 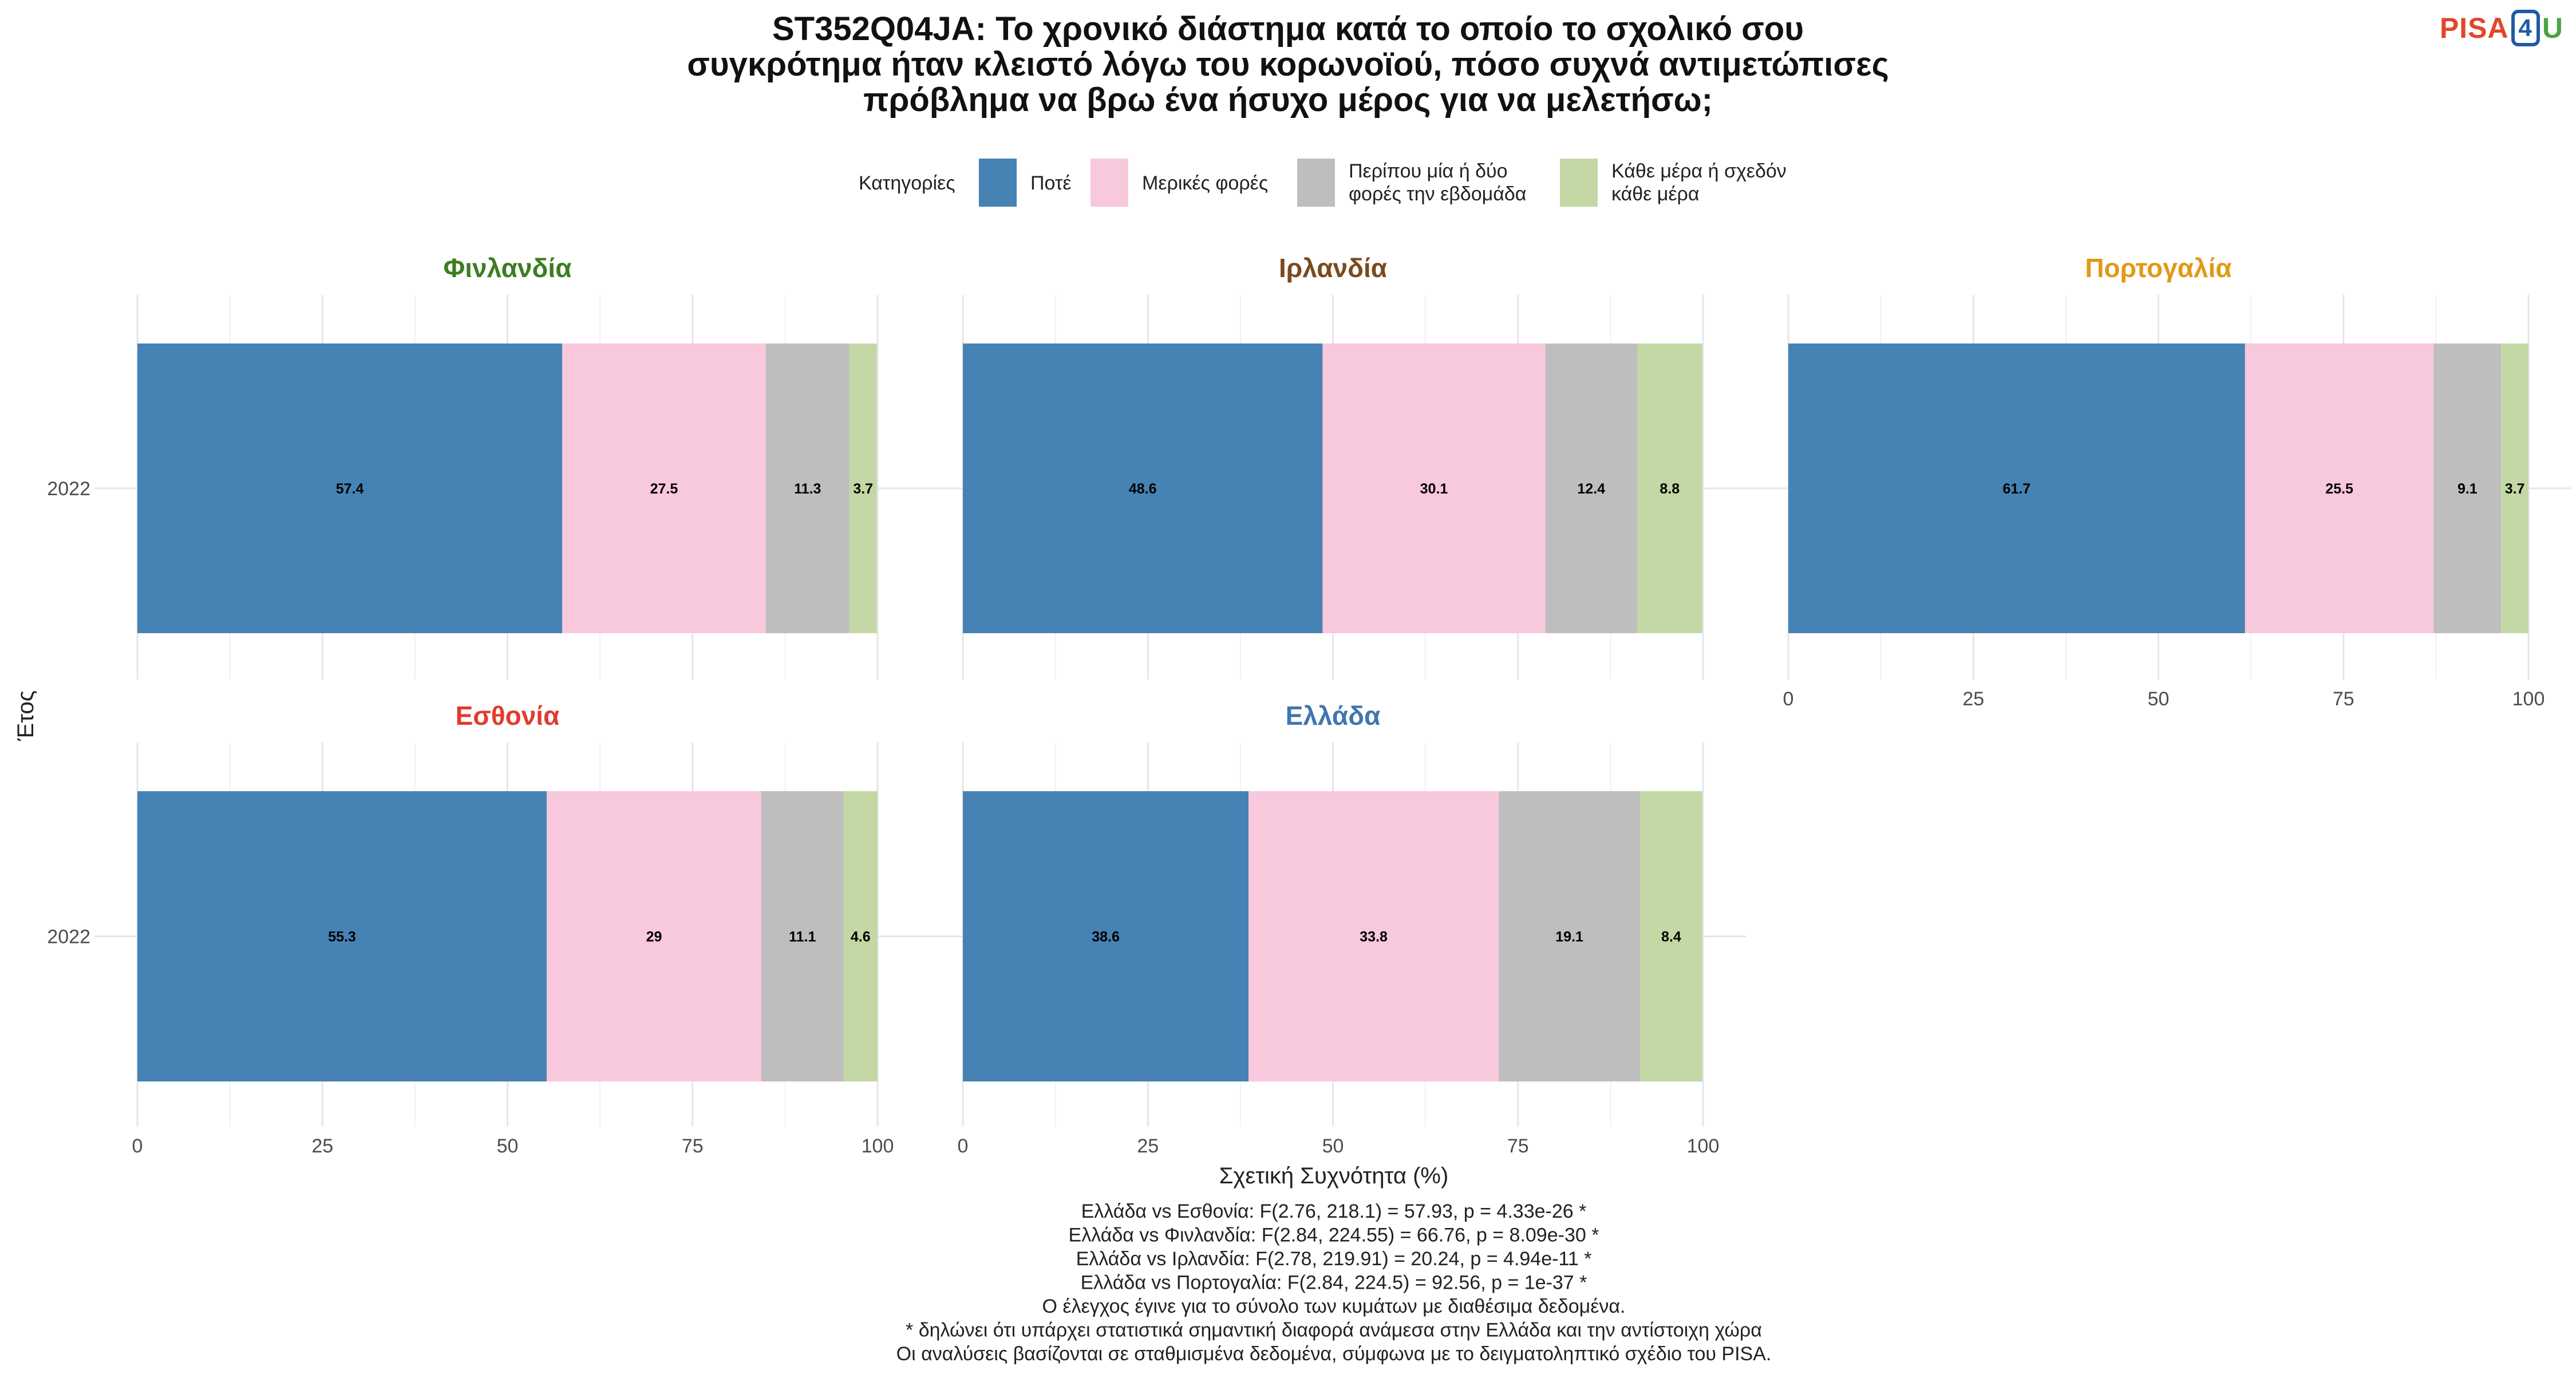 I want to click on bar-value-label: 9.1, so click(x=2468, y=489).